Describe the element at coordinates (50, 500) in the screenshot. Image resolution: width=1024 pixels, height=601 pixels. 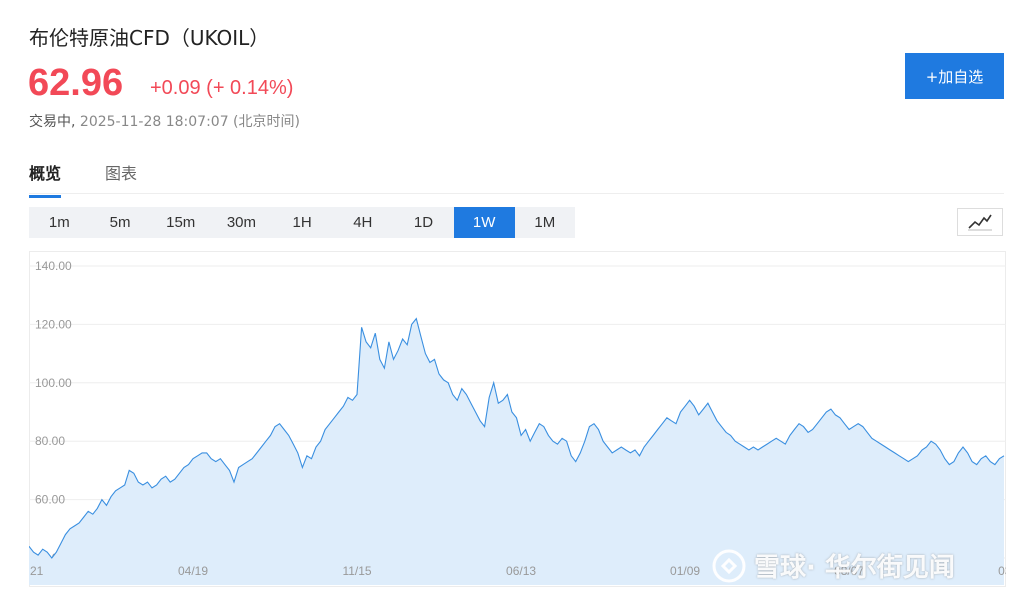
I see `y-tick-label: 60.00` at that location.